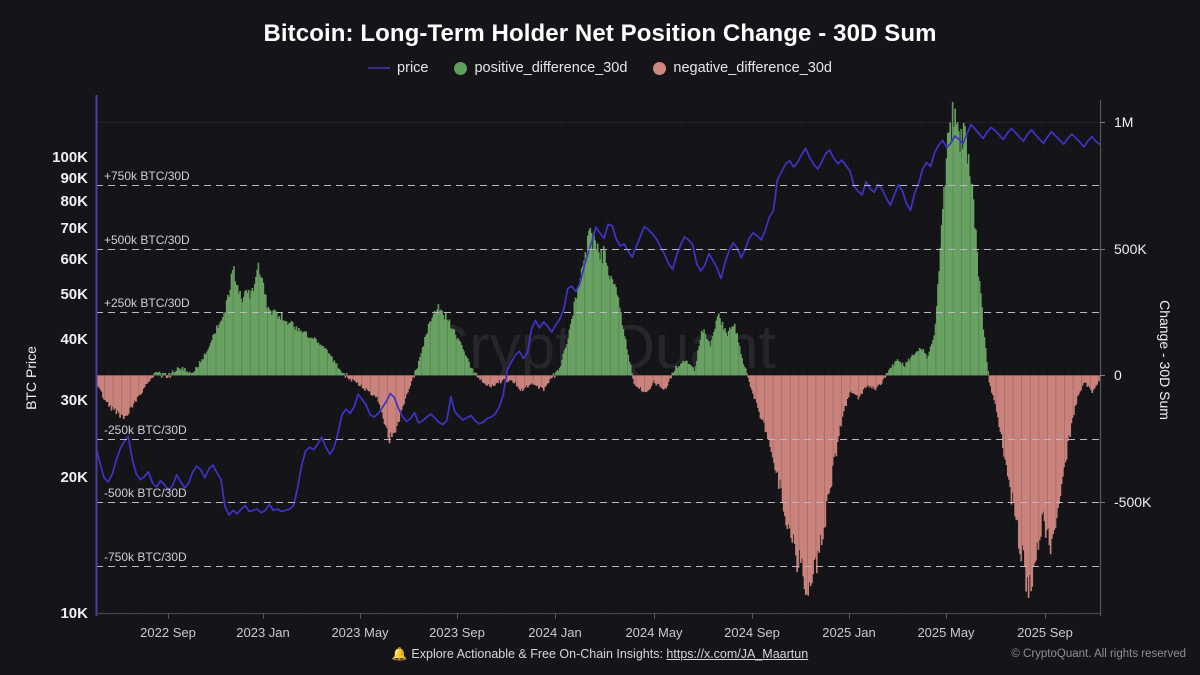  I want to click on legend-item-negative-difference: negative_difference_30d, so click(742, 68).